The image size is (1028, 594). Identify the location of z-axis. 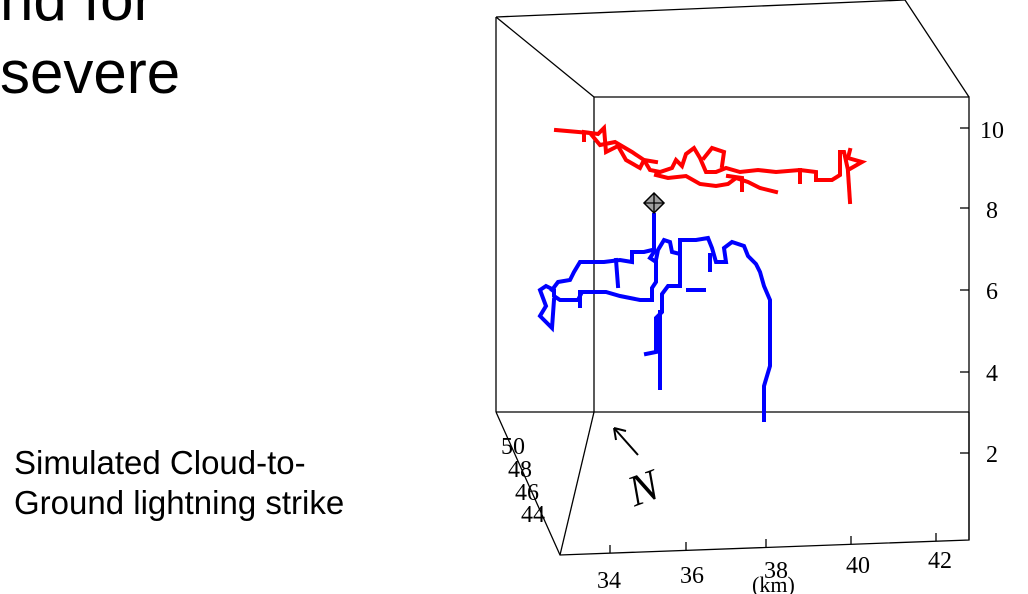
(964, 290).